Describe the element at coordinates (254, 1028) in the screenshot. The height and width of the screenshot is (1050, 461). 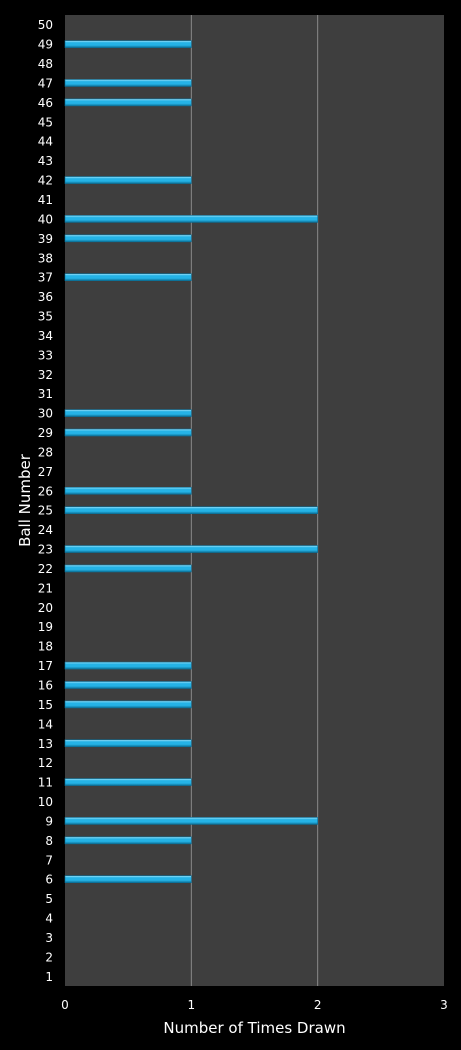
I see `x-axis-title: Number of Times Drawn` at that location.